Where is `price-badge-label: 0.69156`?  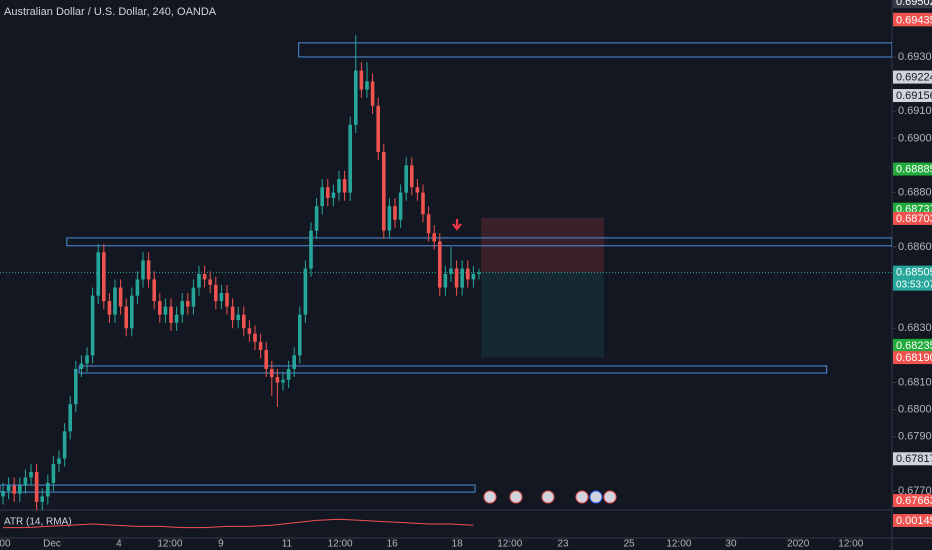 price-badge-label: 0.69156 is located at coordinates (914, 96).